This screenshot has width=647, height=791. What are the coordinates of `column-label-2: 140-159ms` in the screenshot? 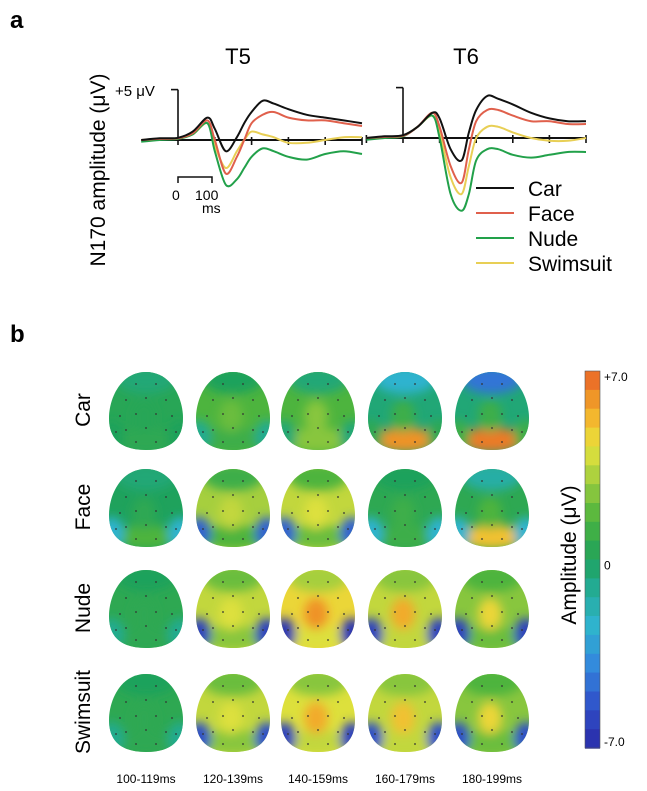 It's located at (318, 779).